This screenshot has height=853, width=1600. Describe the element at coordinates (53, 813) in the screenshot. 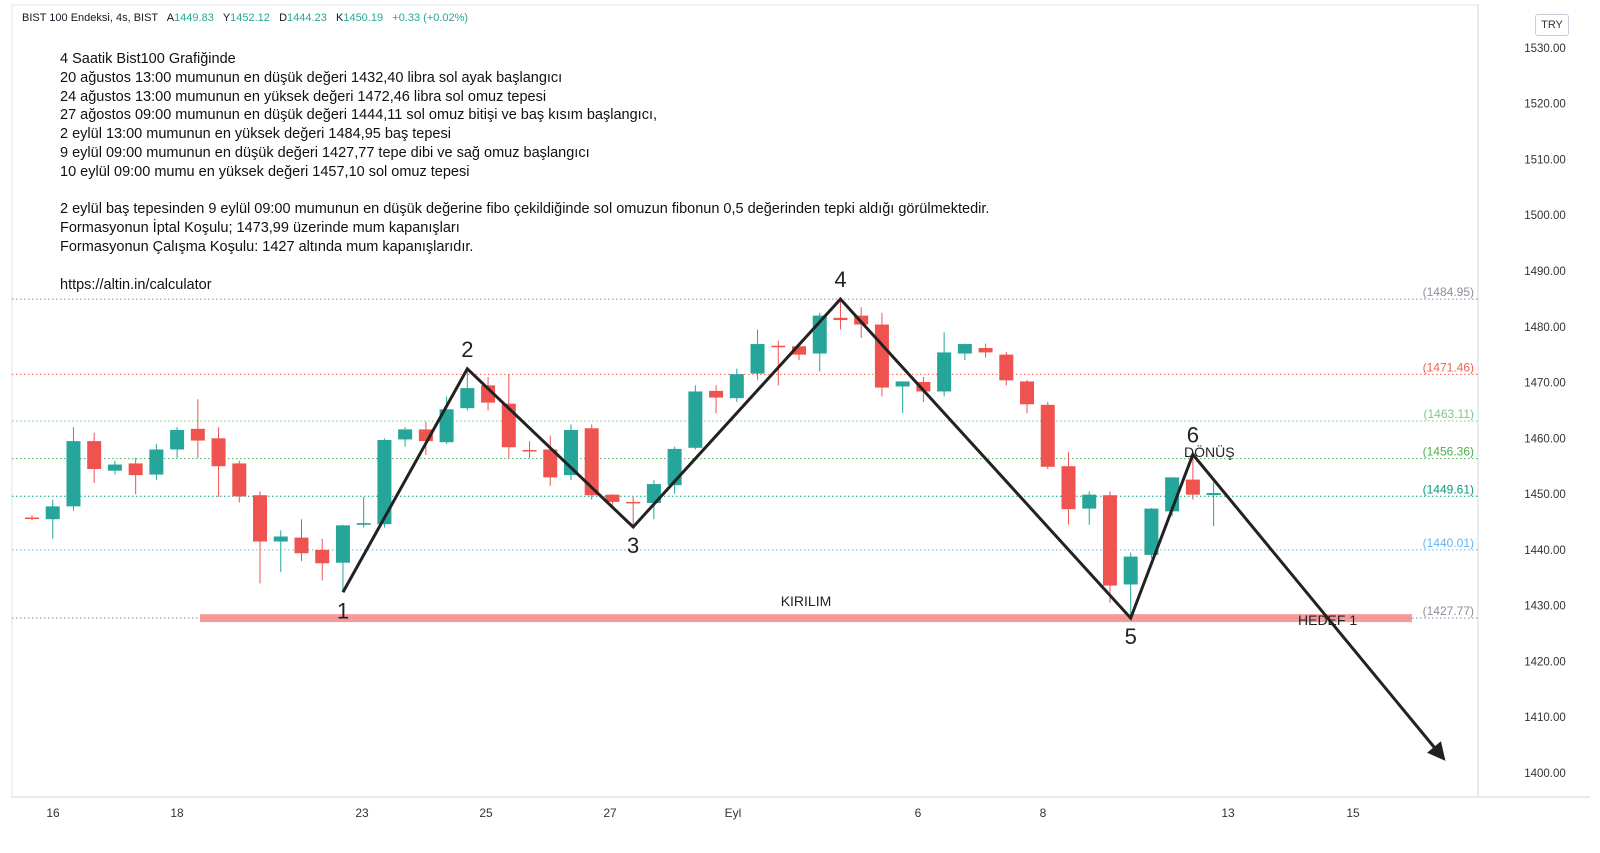

I see `x-tick-label: 16` at that location.